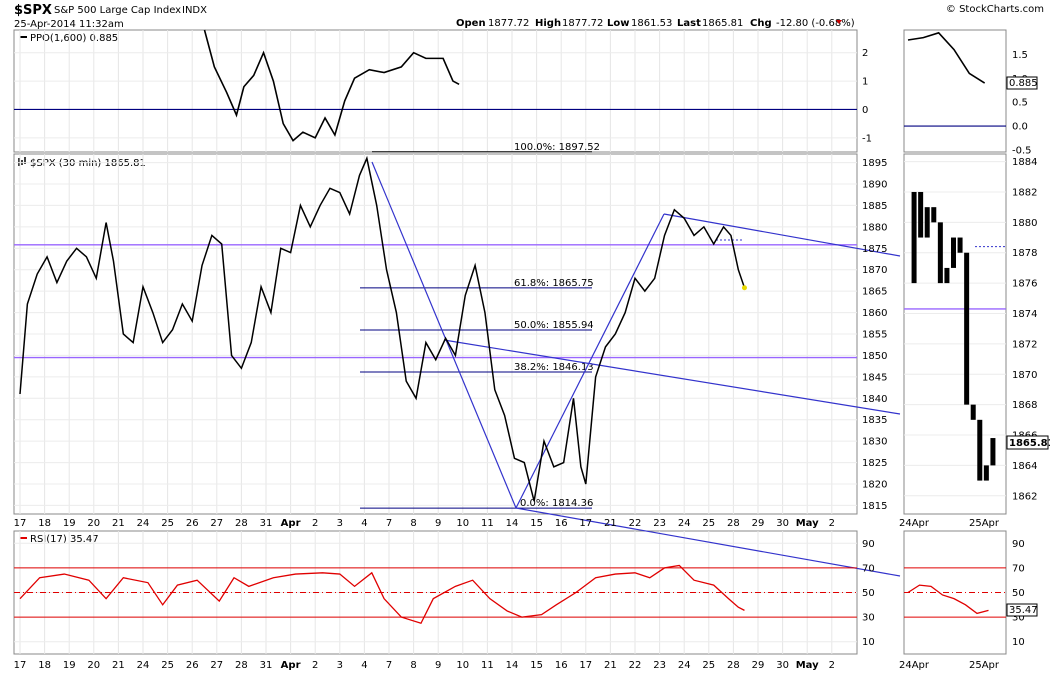  Describe the element at coordinates (689, 23) in the screenshot. I see `svg-text: Last` at that location.